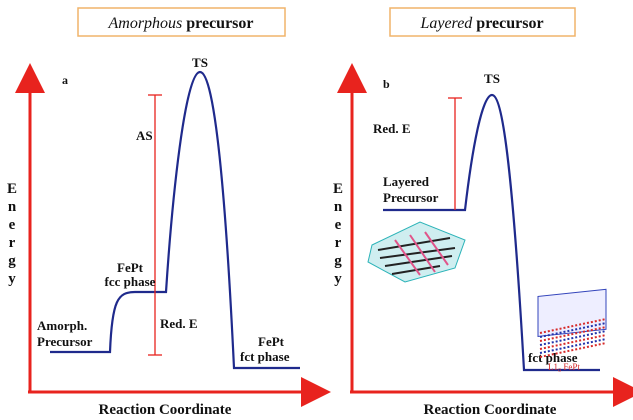 This screenshot has width=633, height=420. I want to click on panel-title: Layered precursor, so click(481, 23).